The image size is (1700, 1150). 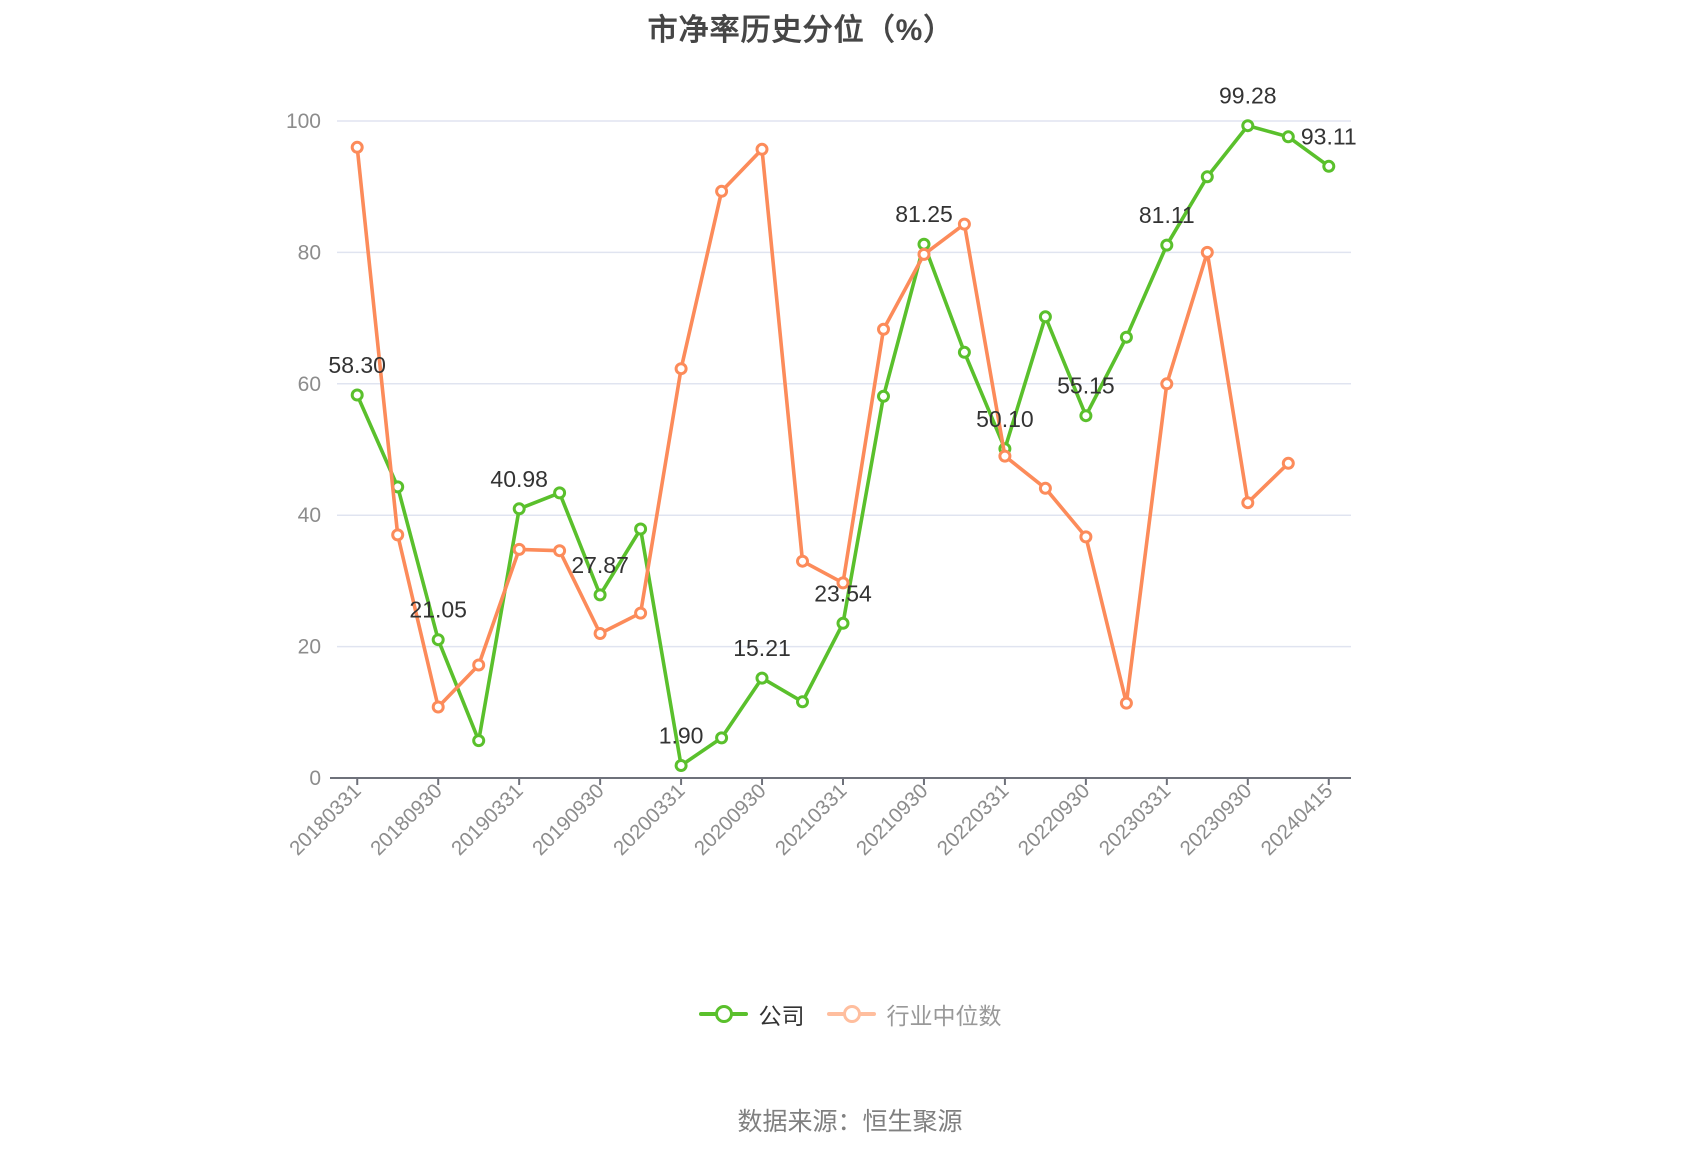 I want to click on x-axis-label: 20210930, so click(x=892, y=819).